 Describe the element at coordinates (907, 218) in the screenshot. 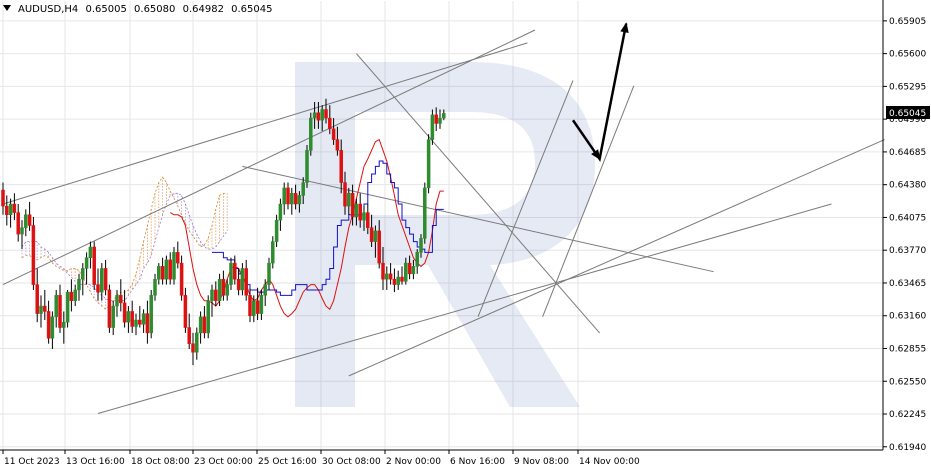

I see `y-tick-label: 0.64075` at that location.